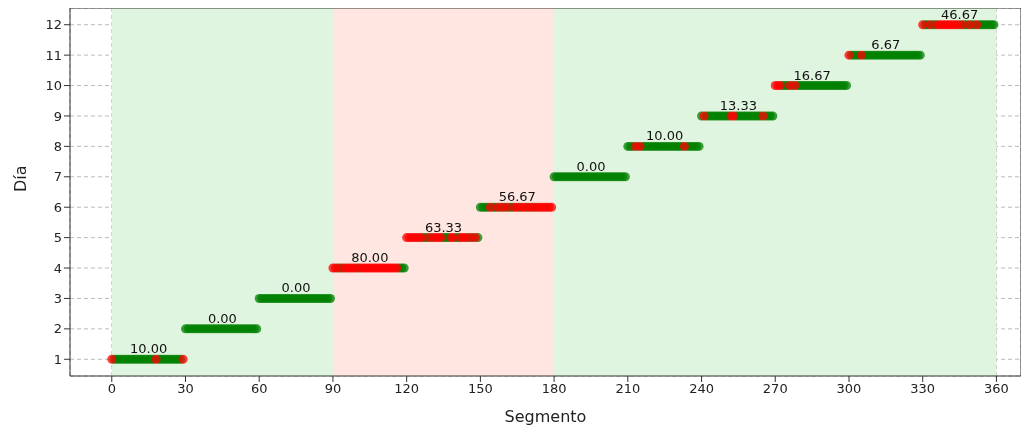 The image size is (1029, 444). Describe the element at coordinates (57, 177) in the screenshot. I see `y-tick-label: 7` at that location.